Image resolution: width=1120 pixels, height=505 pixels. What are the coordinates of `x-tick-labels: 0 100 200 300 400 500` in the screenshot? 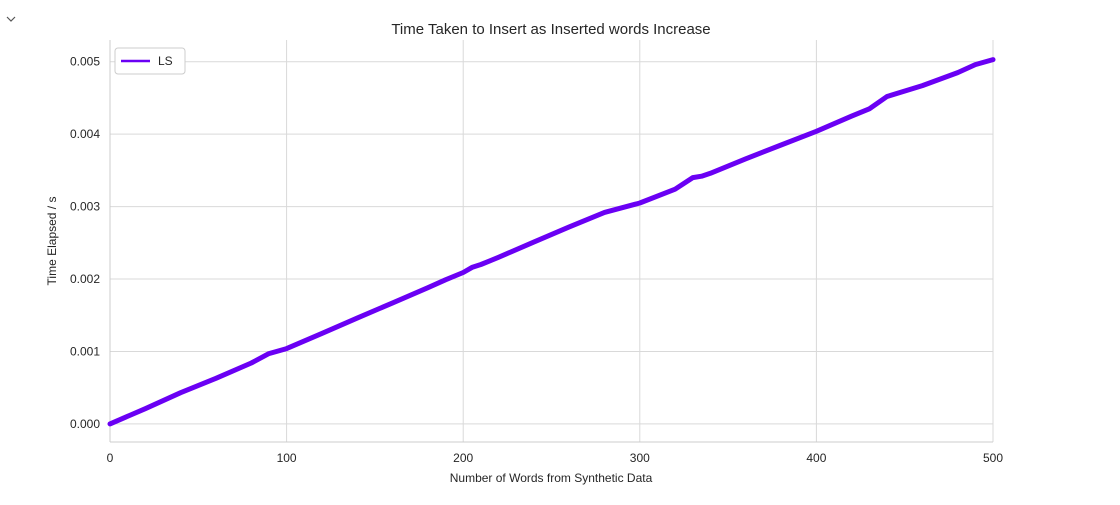 It's located at (555, 458).